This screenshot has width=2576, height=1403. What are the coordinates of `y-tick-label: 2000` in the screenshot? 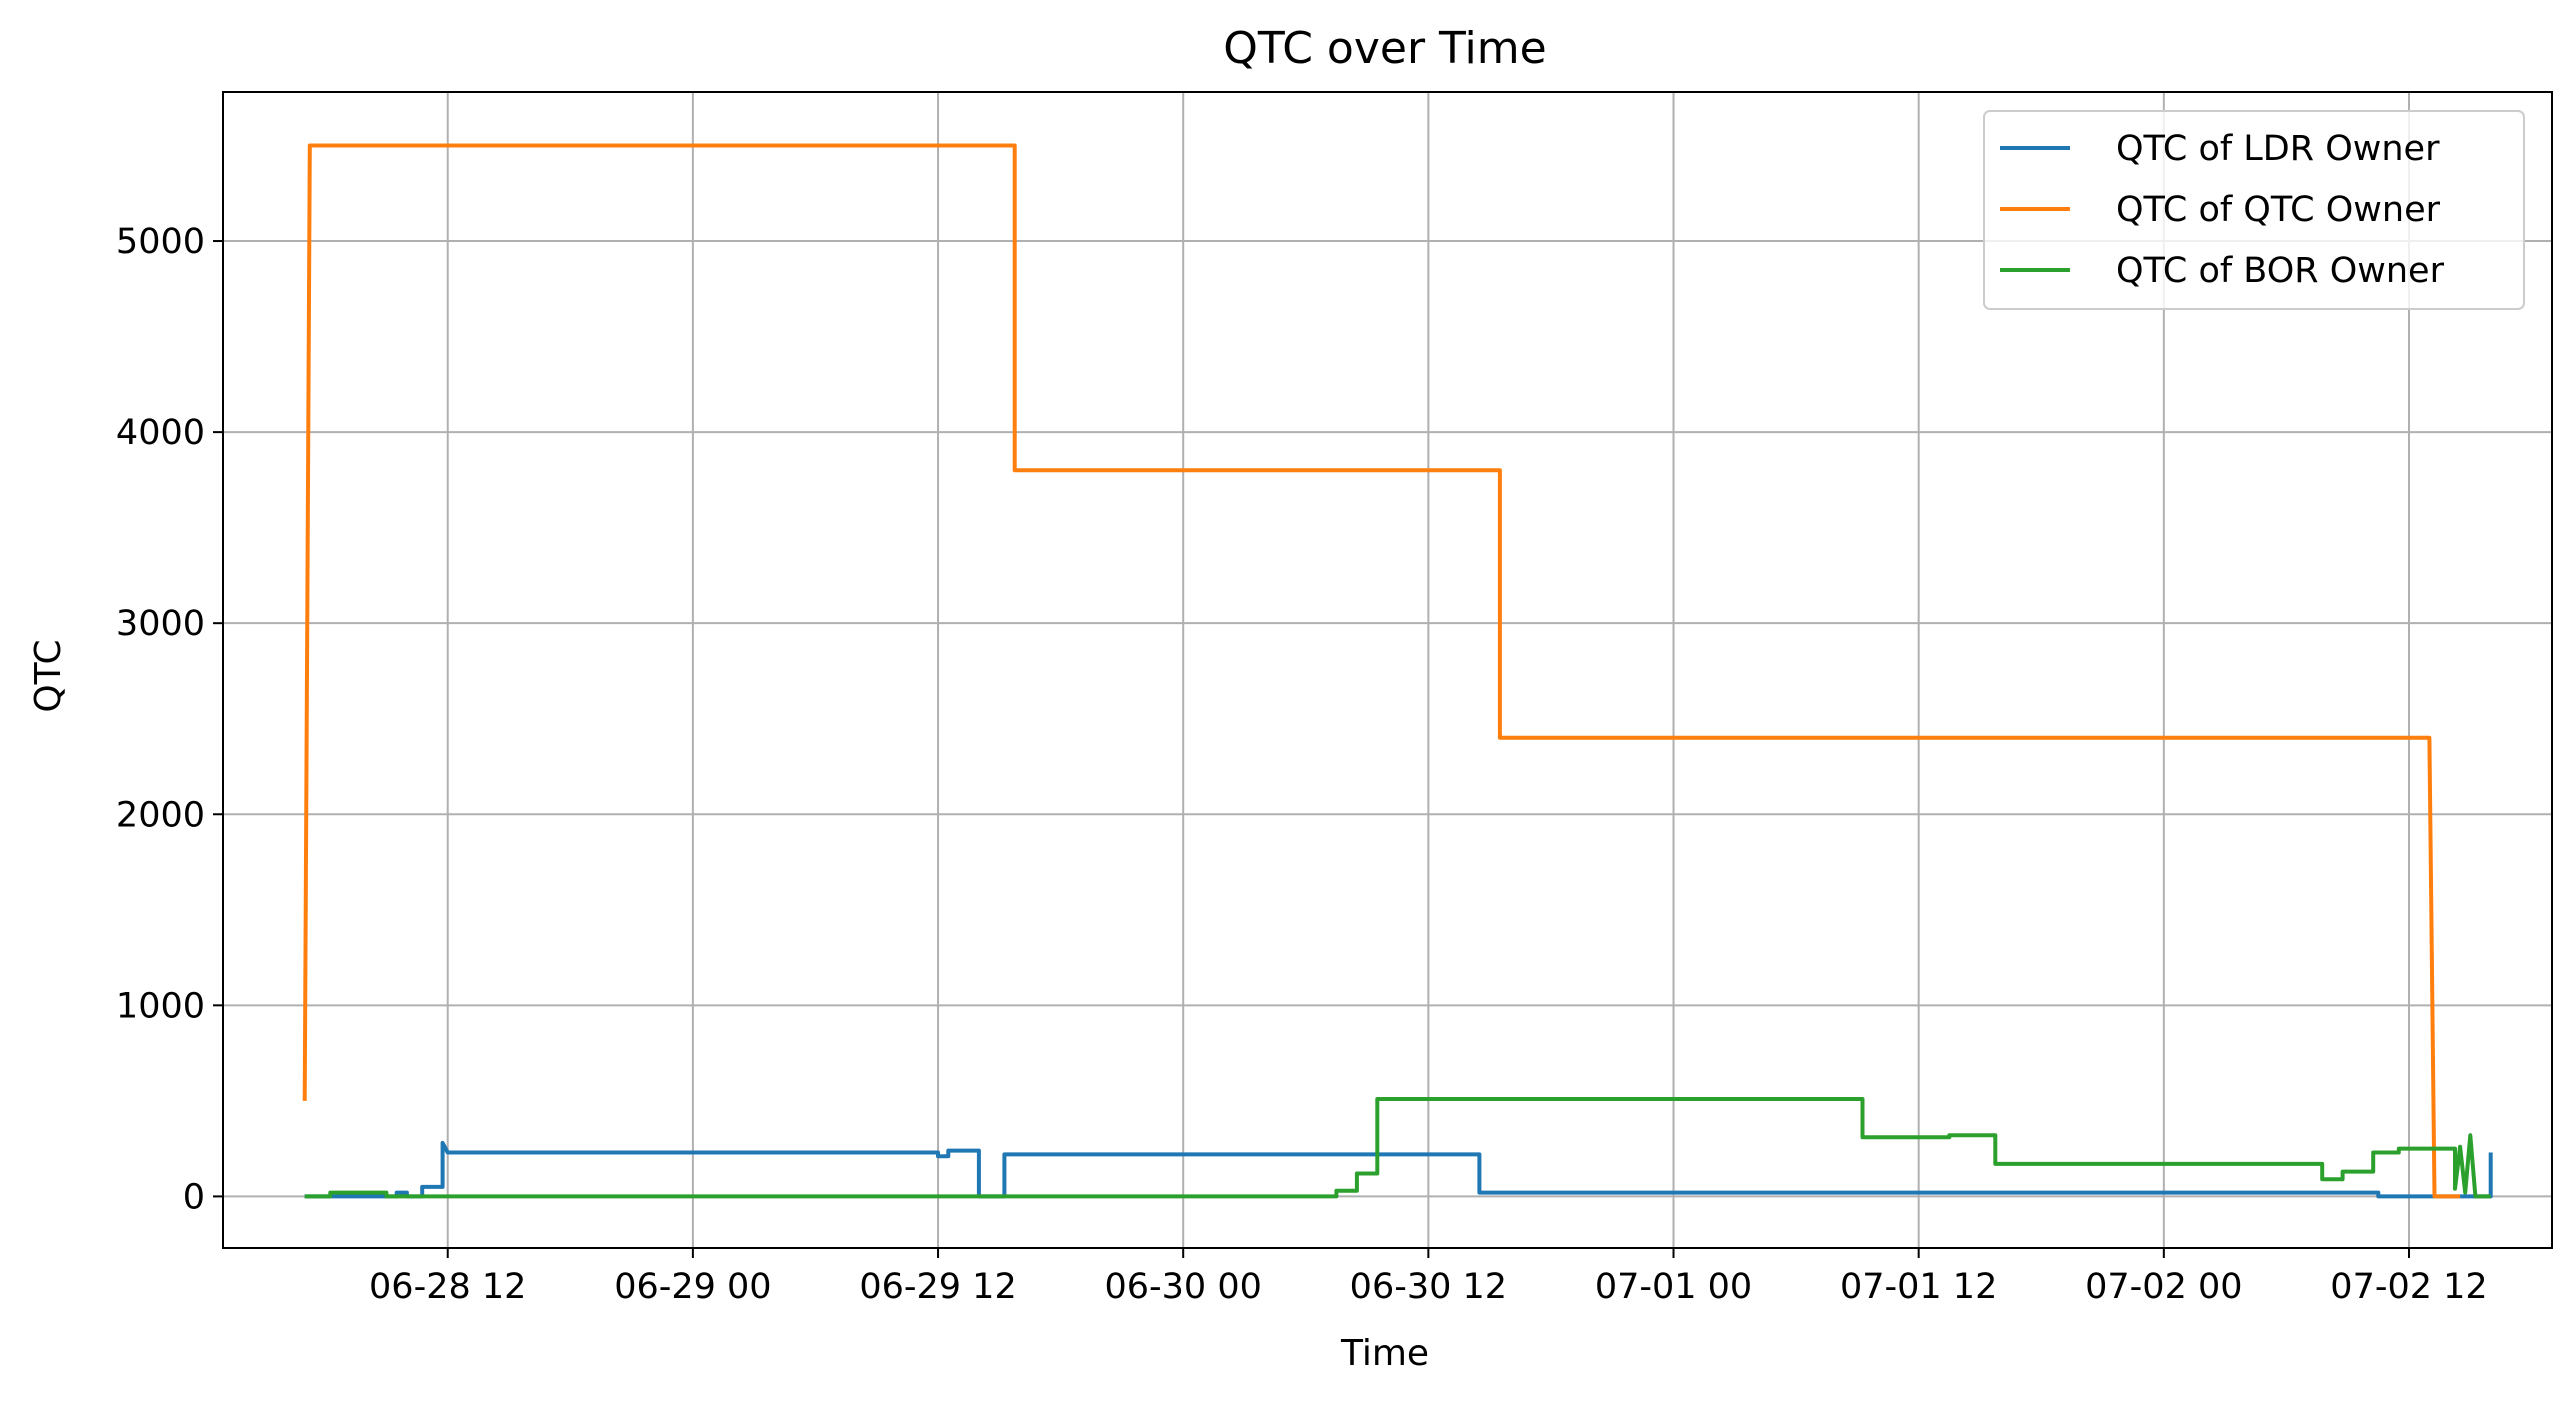 It's located at (160, 815).